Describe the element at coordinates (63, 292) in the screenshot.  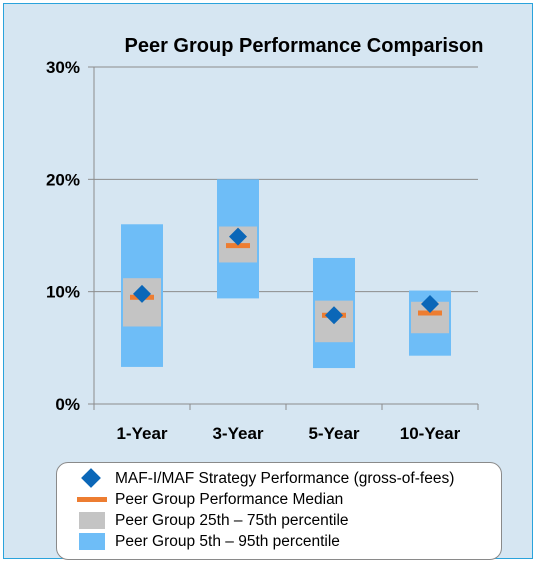
I see `y-tick-label: 10%` at that location.